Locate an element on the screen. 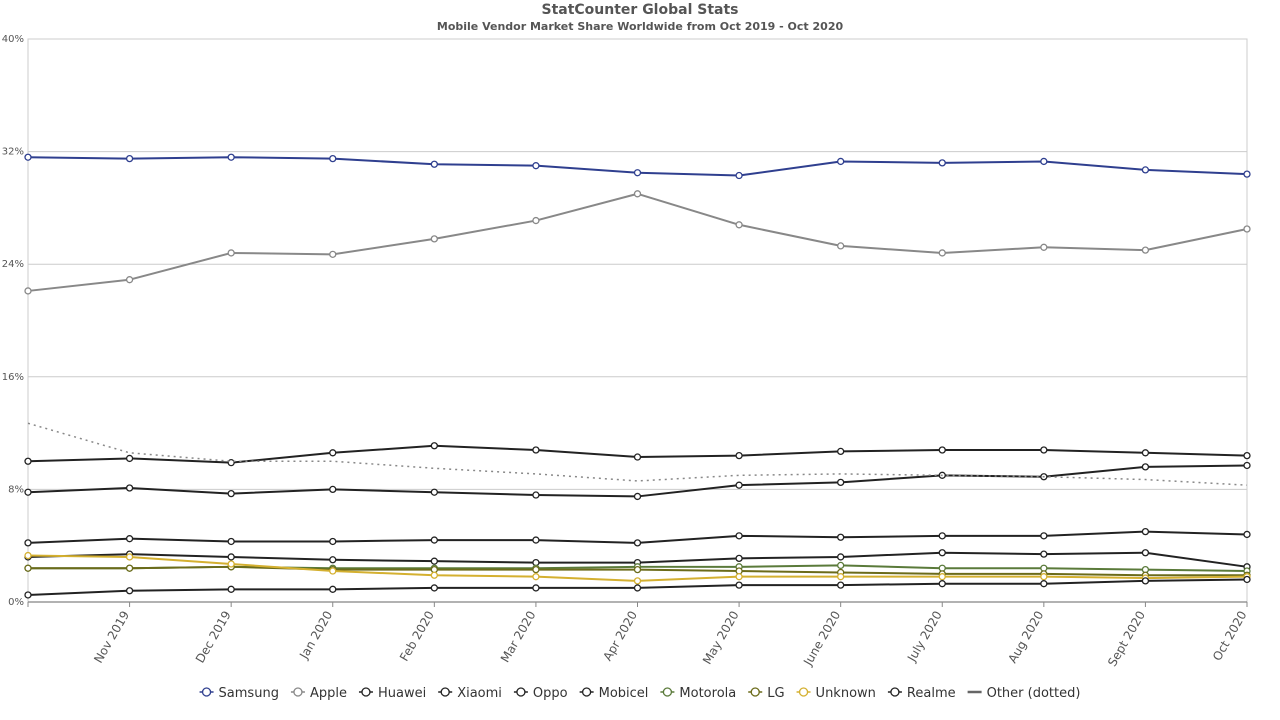 The width and height of the screenshot is (1280, 720). y-tick-label: 8% is located at coordinates (16, 489).